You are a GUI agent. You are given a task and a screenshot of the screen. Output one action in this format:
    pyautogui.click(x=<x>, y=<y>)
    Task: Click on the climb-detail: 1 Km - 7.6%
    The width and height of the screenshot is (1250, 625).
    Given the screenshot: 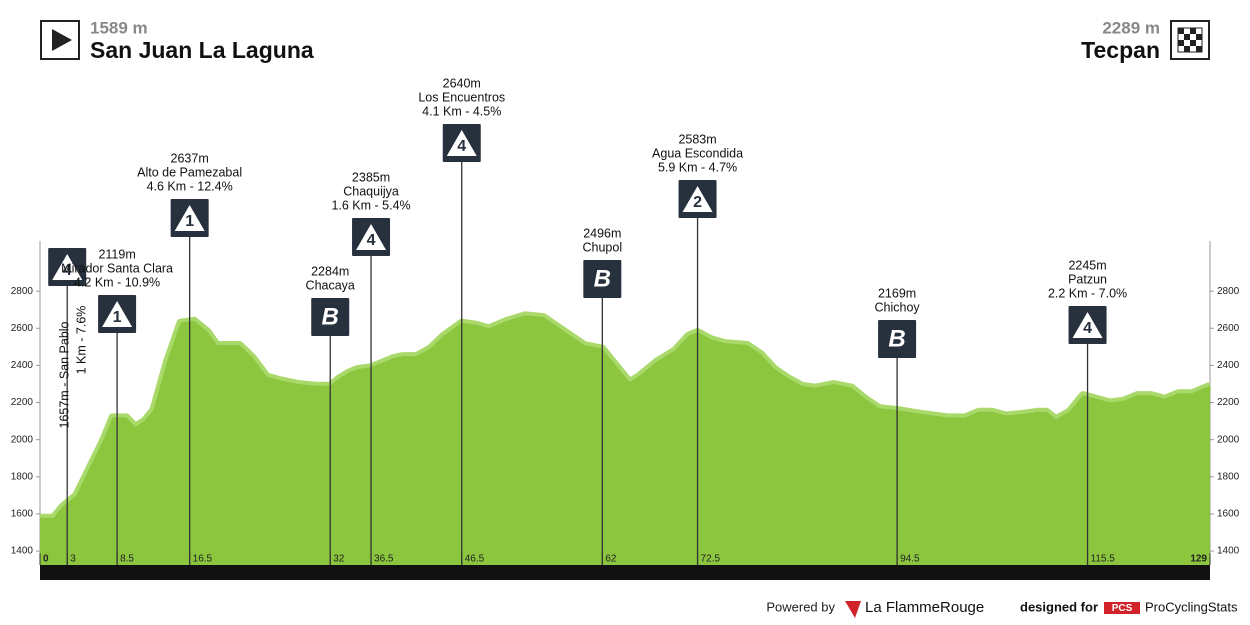 What is the action you would take?
    pyautogui.click(x=82, y=340)
    